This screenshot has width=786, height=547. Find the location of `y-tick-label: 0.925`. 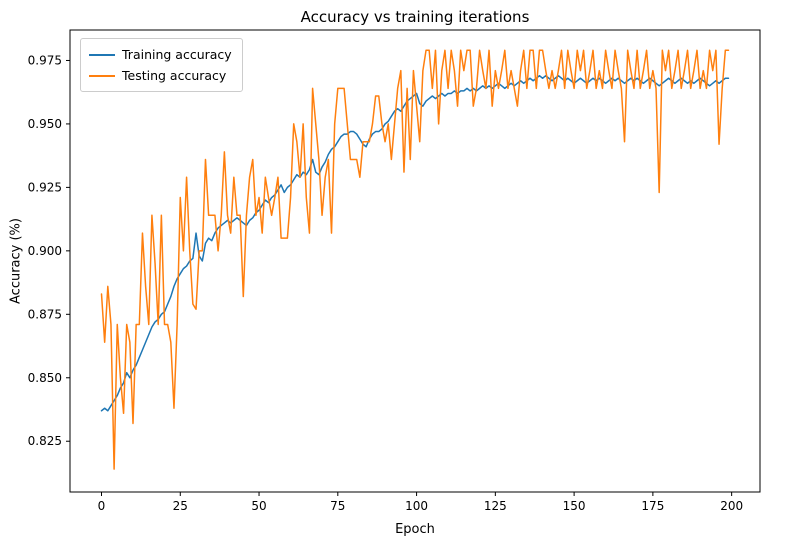

y-tick-label: 0.925 is located at coordinates (45, 187).